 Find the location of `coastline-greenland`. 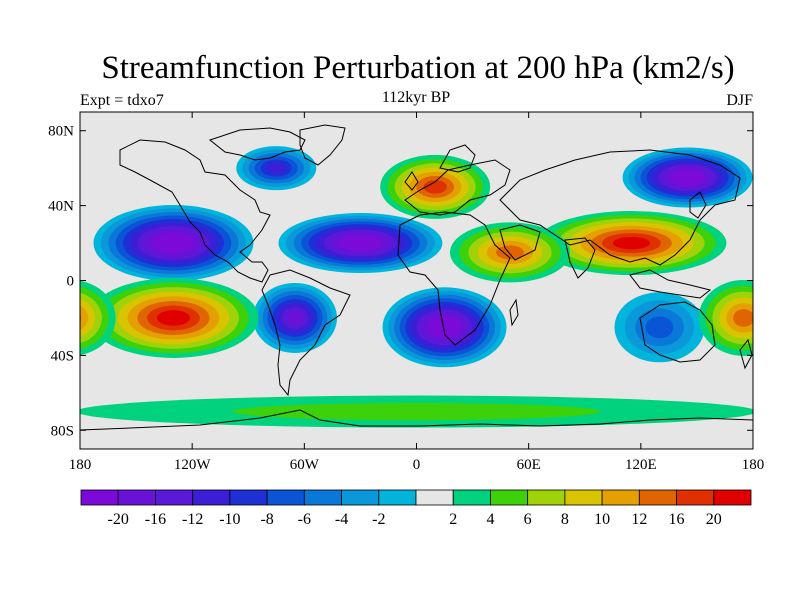

coastline-greenland is located at coordinates (322, 145).